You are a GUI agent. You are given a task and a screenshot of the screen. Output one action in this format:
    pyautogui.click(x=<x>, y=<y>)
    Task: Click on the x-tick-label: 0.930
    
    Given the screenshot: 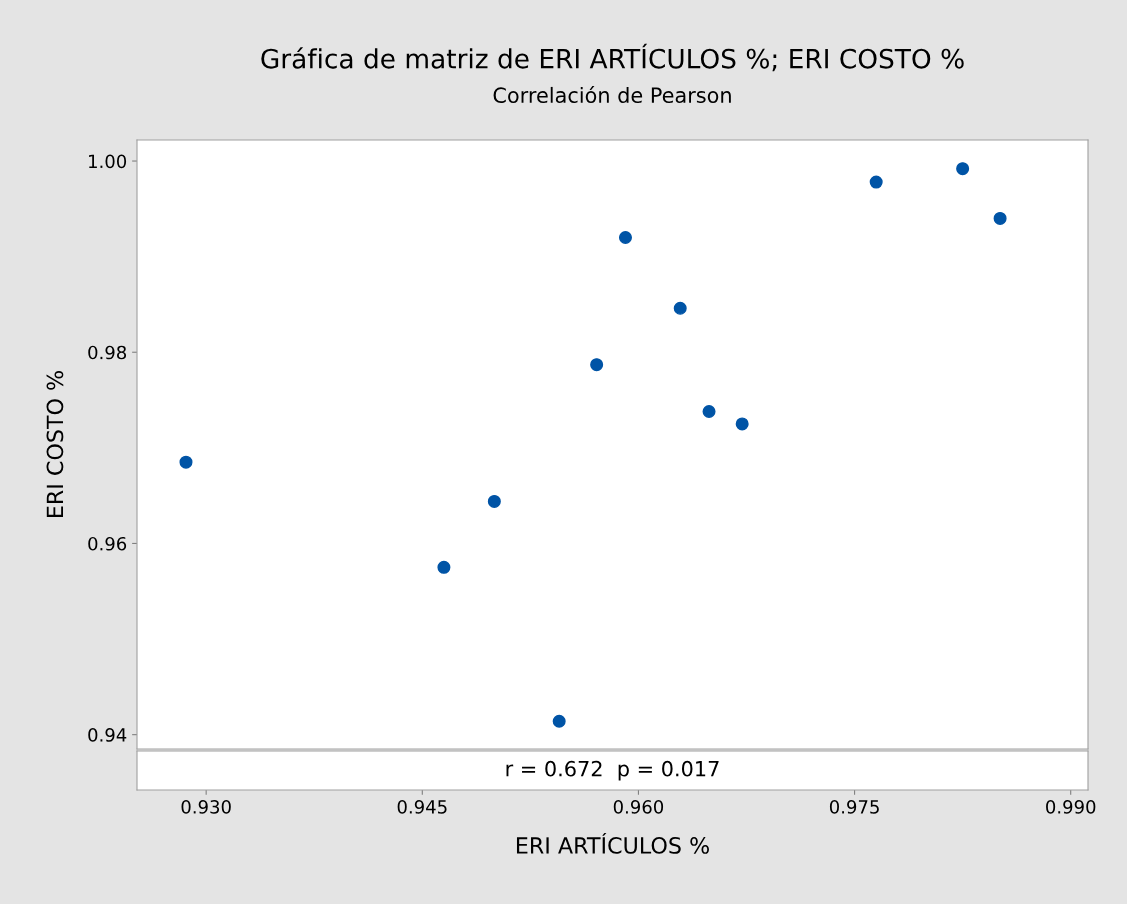 What is the action you would take?
    pyautogui.click(x=206, y=807)
    